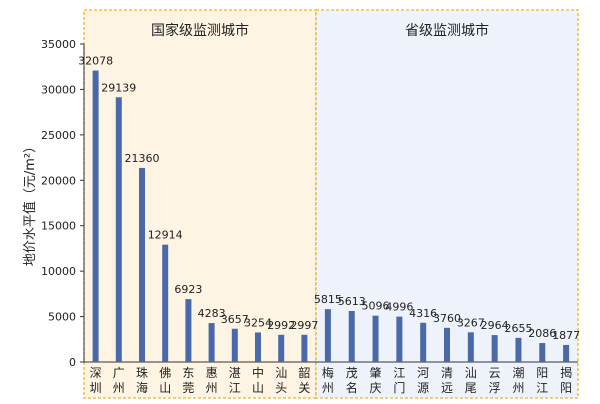 This screenshot has width=600, height=404. I want to click on x-tick-label: 河, so click(423, 373).